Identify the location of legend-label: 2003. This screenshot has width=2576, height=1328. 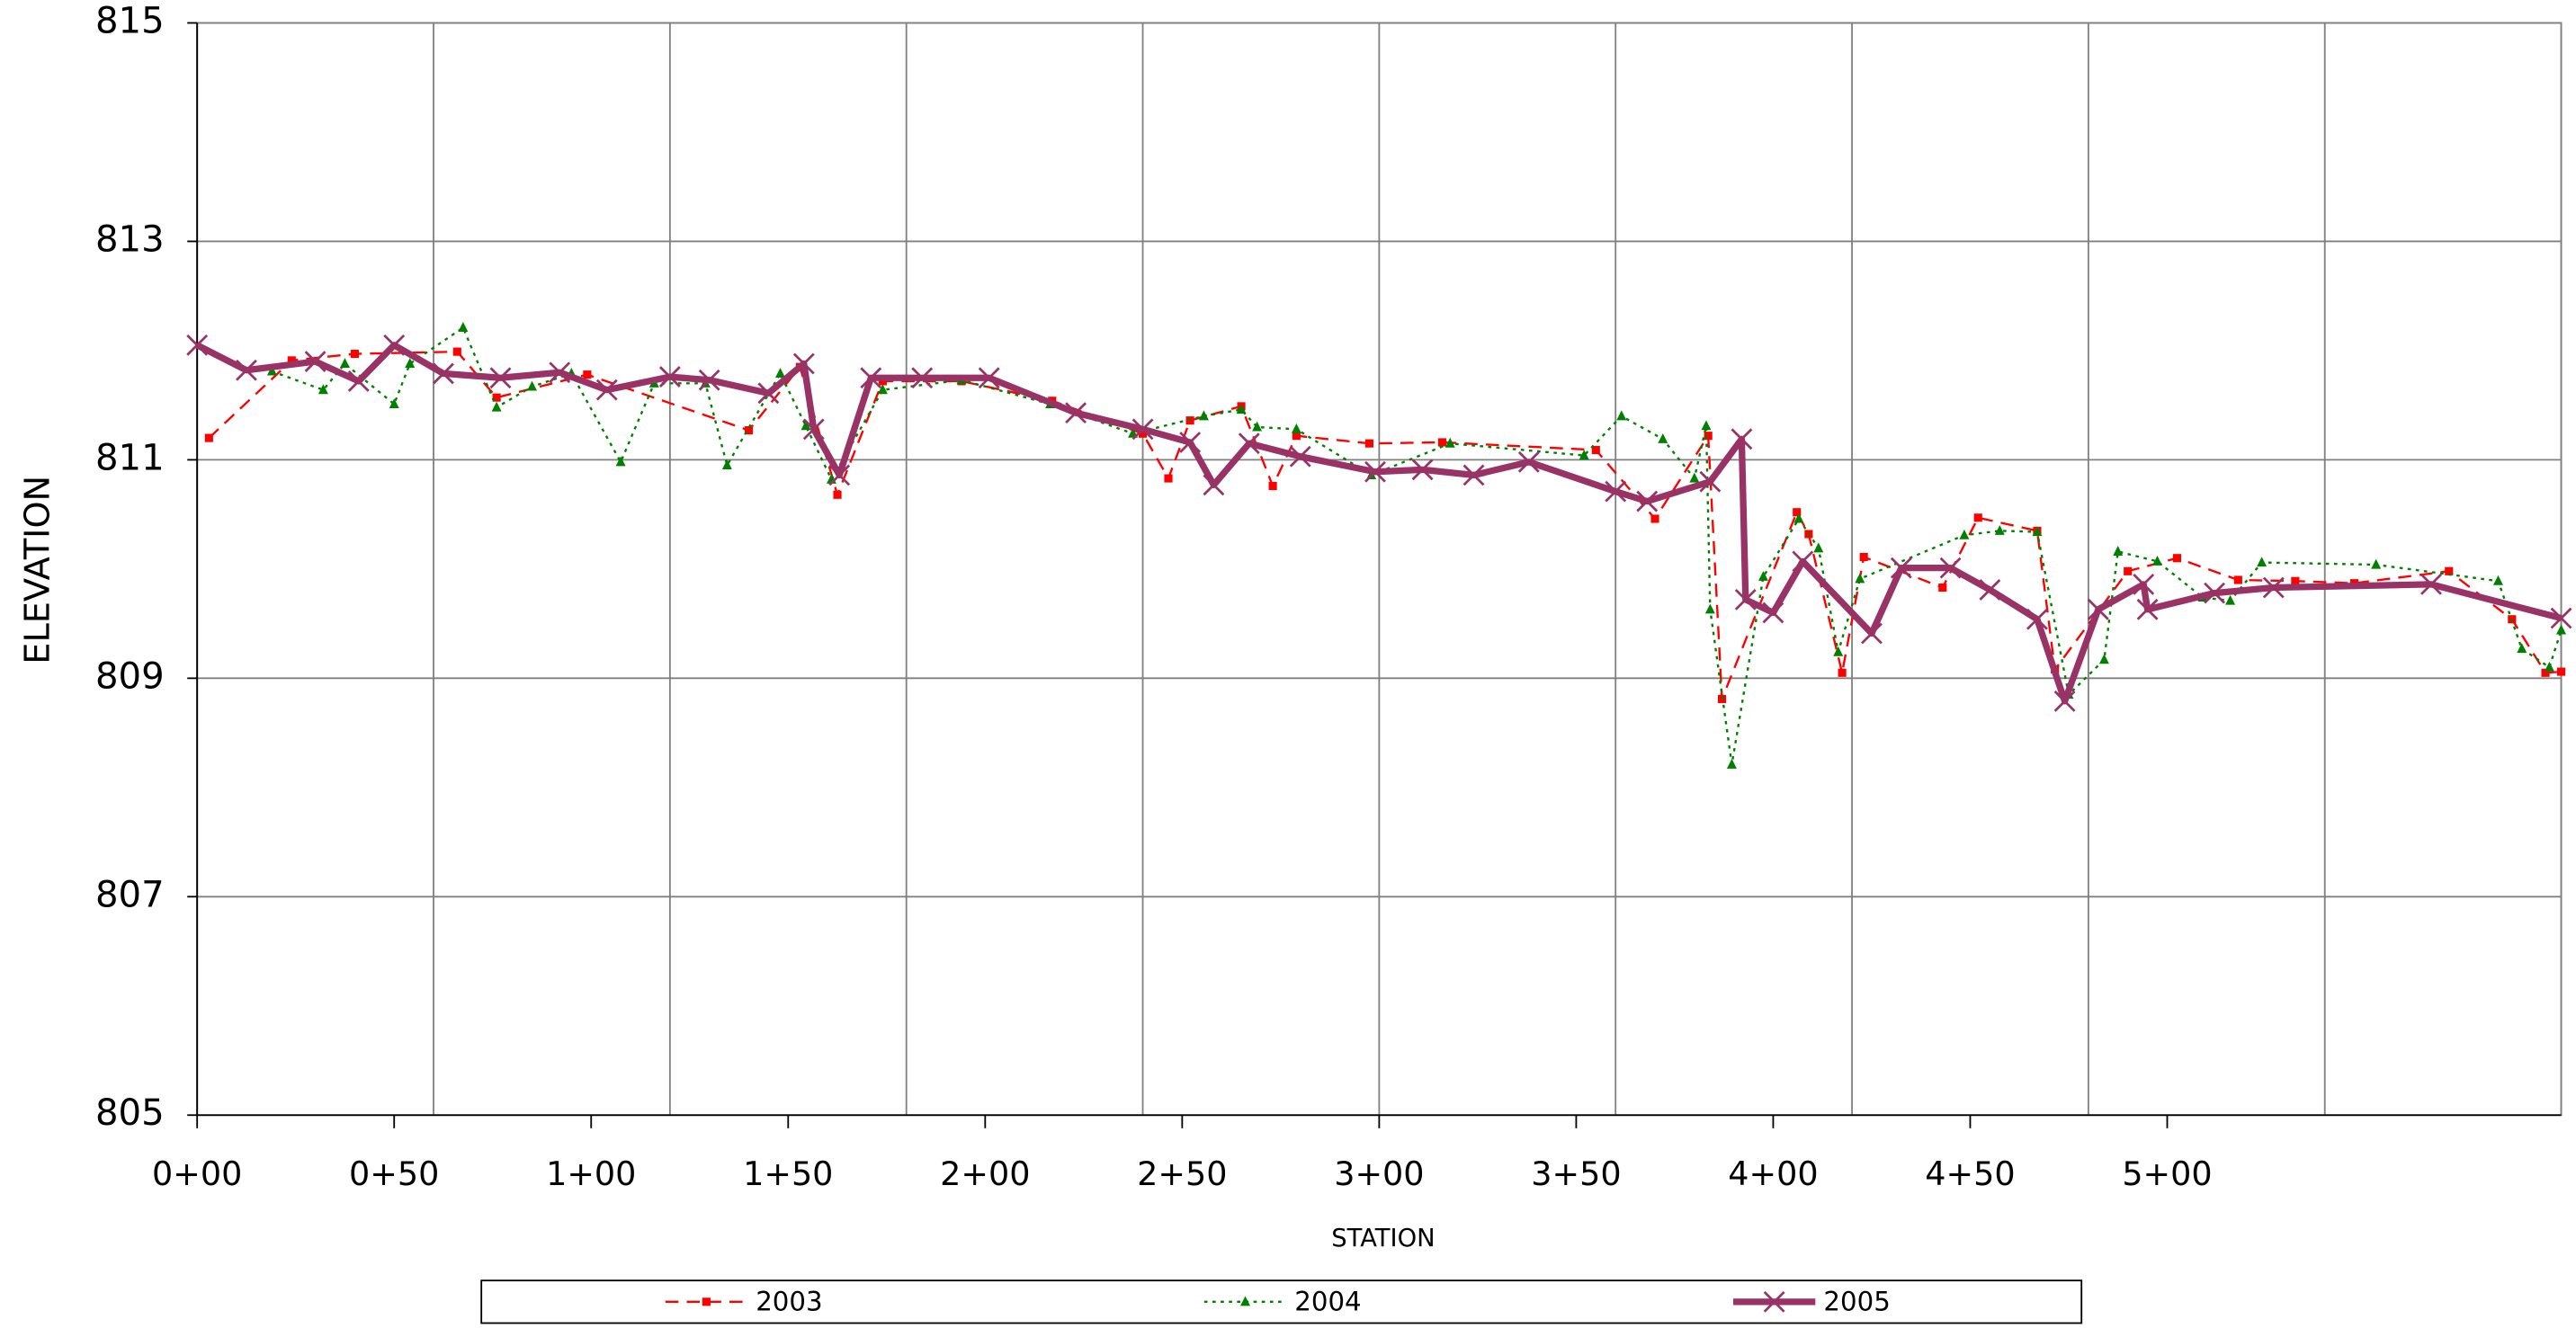
(789, 1302).